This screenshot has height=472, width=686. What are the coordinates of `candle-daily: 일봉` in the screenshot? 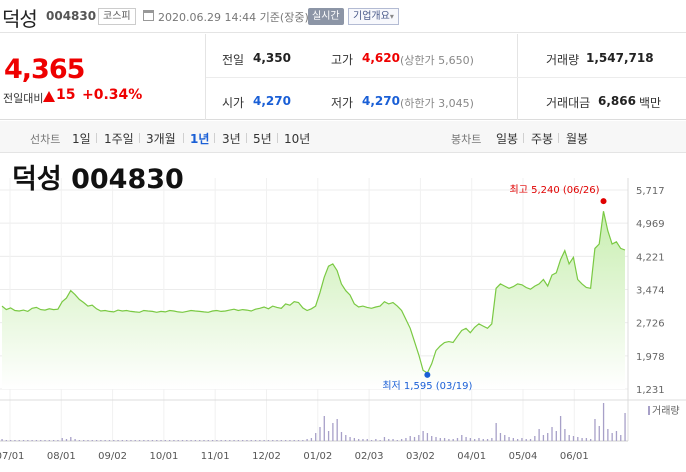 It's located at (507, 139).